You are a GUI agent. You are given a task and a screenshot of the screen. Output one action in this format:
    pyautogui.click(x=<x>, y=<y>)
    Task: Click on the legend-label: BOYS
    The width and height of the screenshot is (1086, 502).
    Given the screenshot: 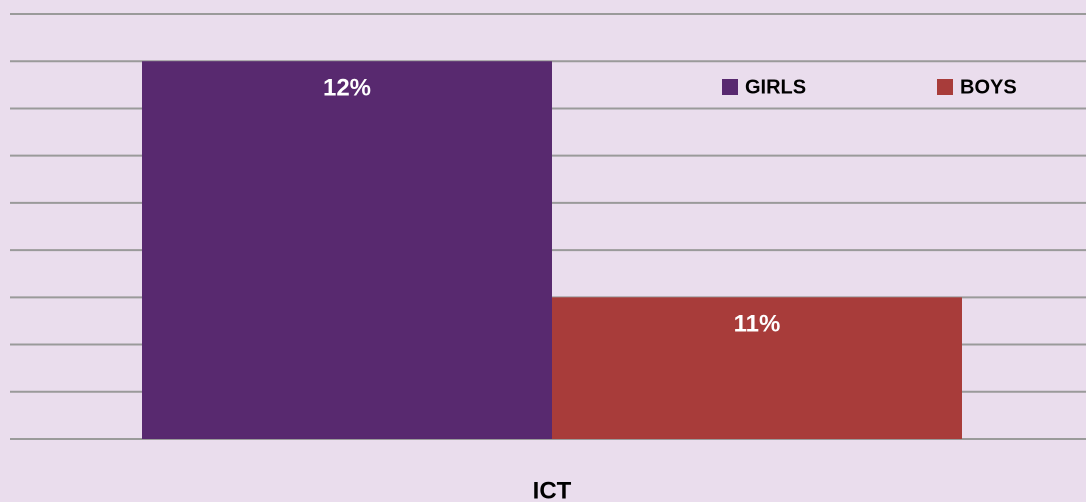 What is the action you would take?
    pyautogui.click(x=988, y=87)
    